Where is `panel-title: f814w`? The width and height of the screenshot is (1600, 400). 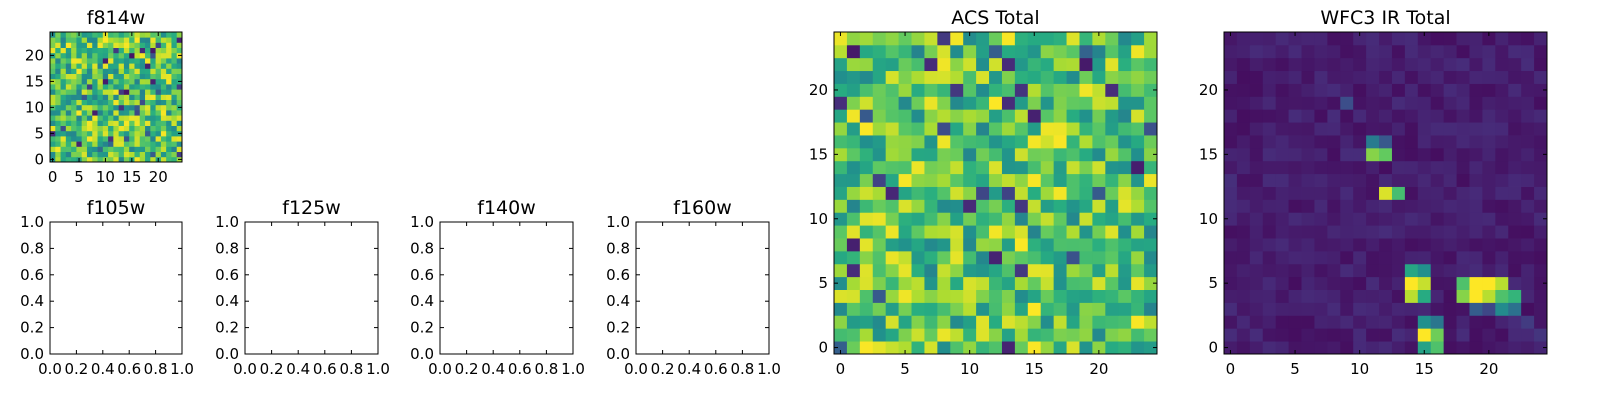
panel-title: f814w is located at coordinates (116, 18).